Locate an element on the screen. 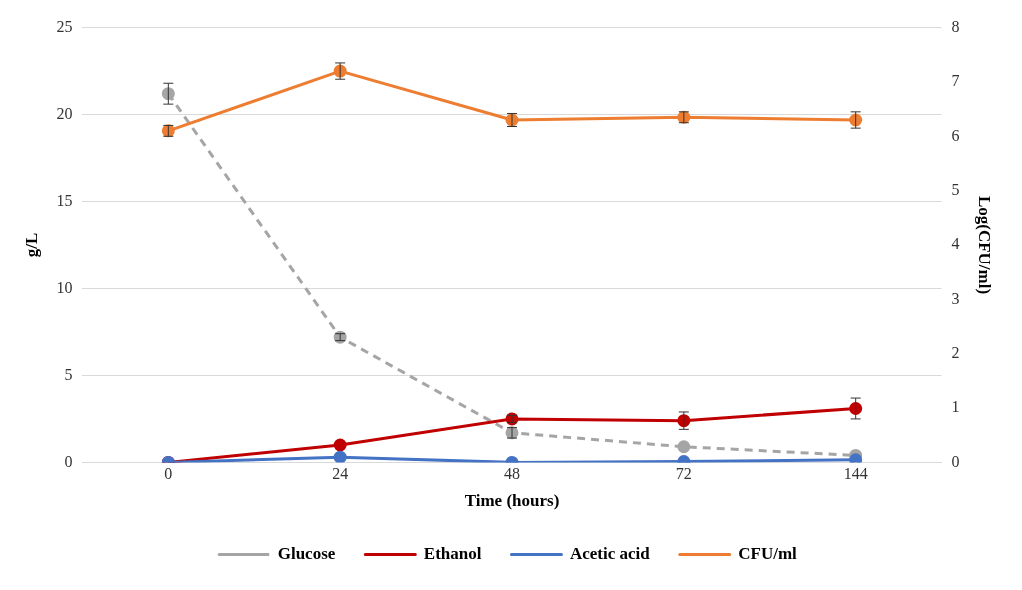 The width and height of the screenshot is (1022, 590). x-tick-label: 144 is located at coordinates (855, 474).